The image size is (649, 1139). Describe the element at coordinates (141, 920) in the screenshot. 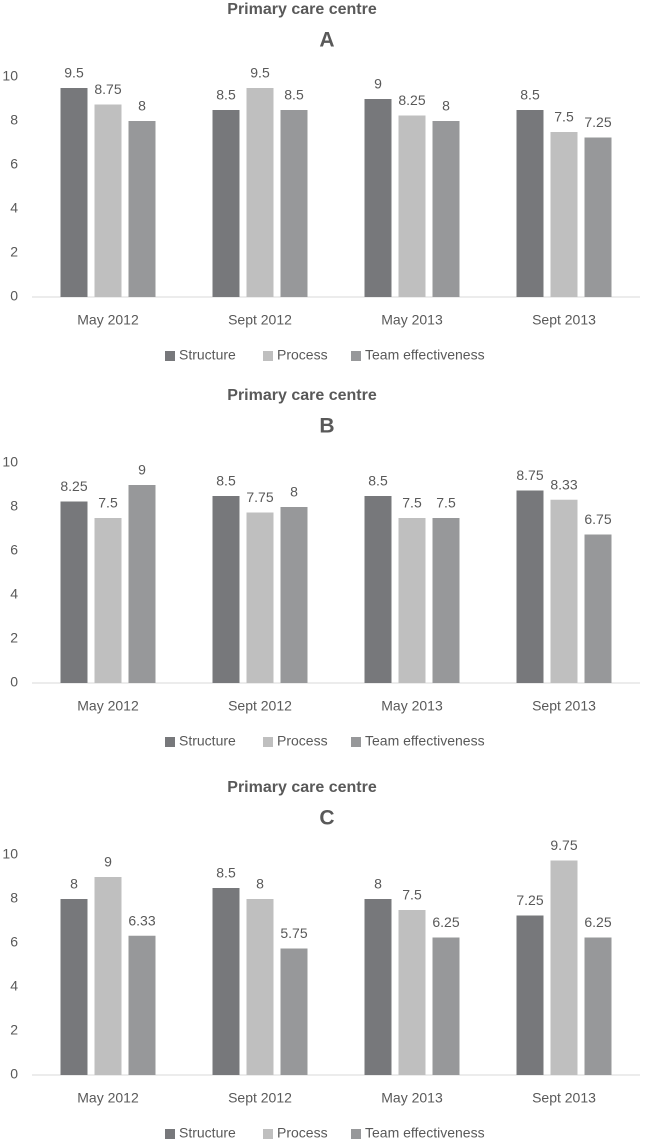

I see `value-label: 6.33` at that location.